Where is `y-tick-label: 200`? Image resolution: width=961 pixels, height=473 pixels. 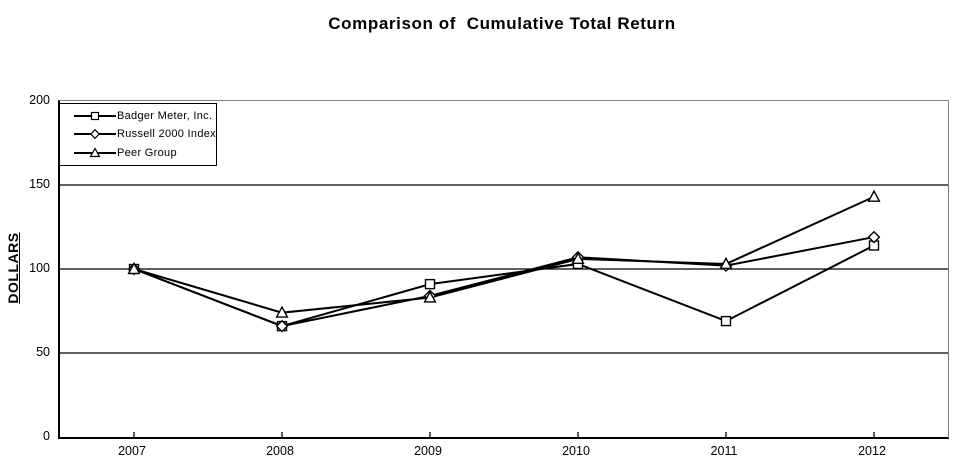 y-tick-label: 200 is located at coordinates (39, 100).